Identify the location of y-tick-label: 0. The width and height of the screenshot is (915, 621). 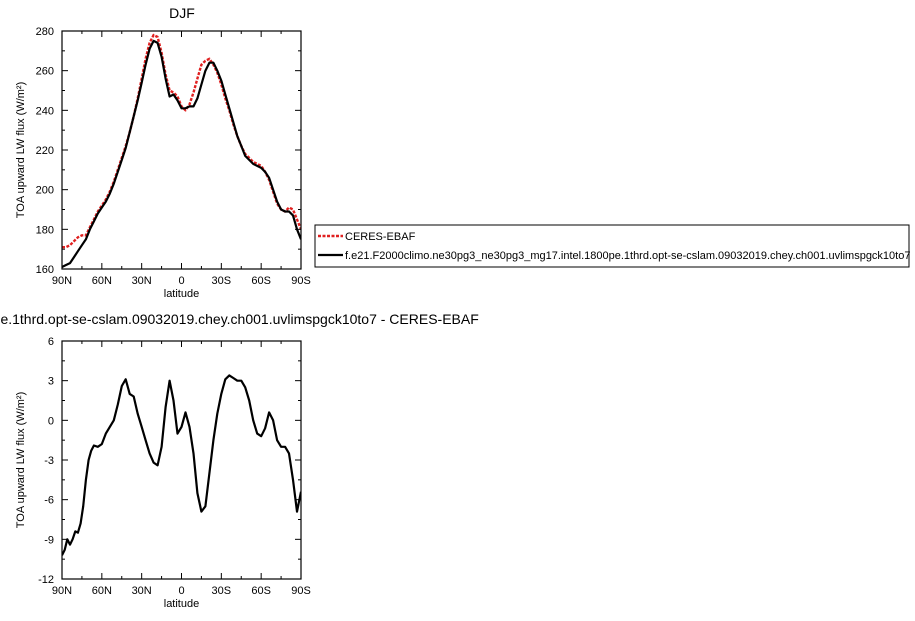
(51, 421).